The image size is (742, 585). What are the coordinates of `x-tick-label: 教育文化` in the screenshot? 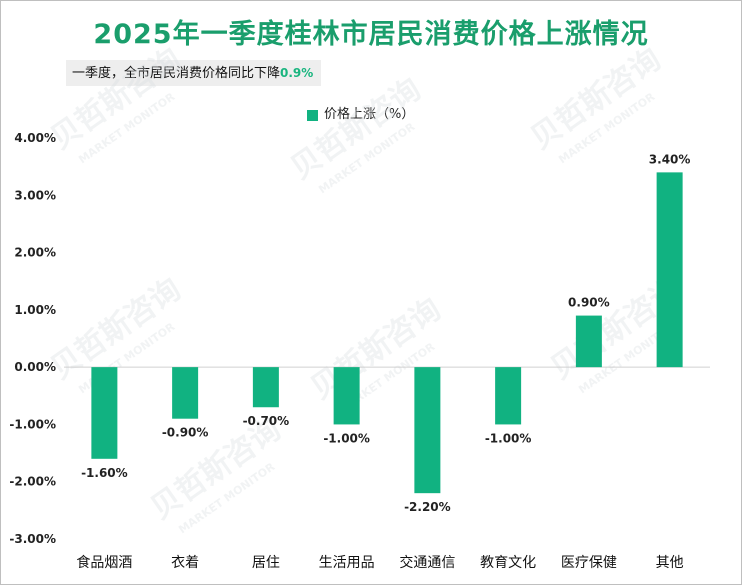 It's located at (508, 563).